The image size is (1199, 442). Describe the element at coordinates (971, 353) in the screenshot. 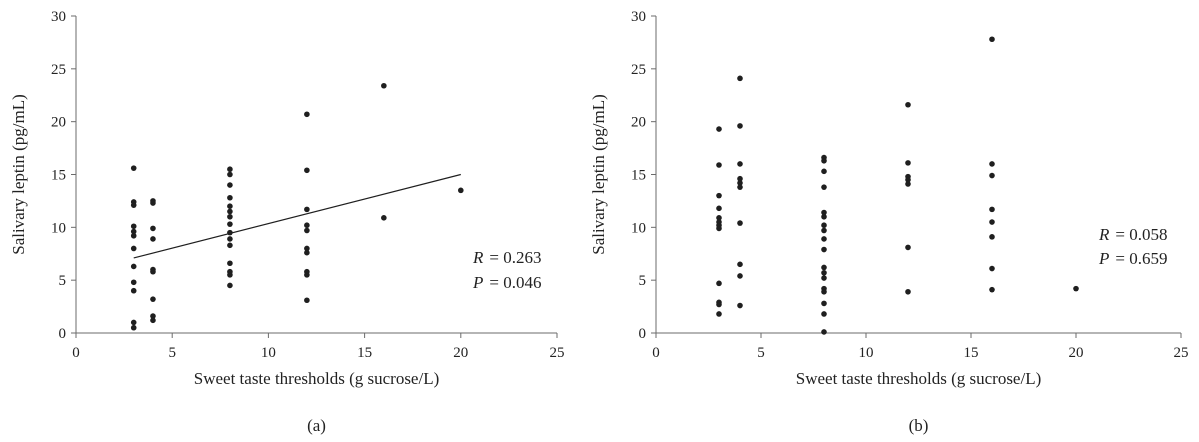

I see `x-tick-label: 15` at that location.